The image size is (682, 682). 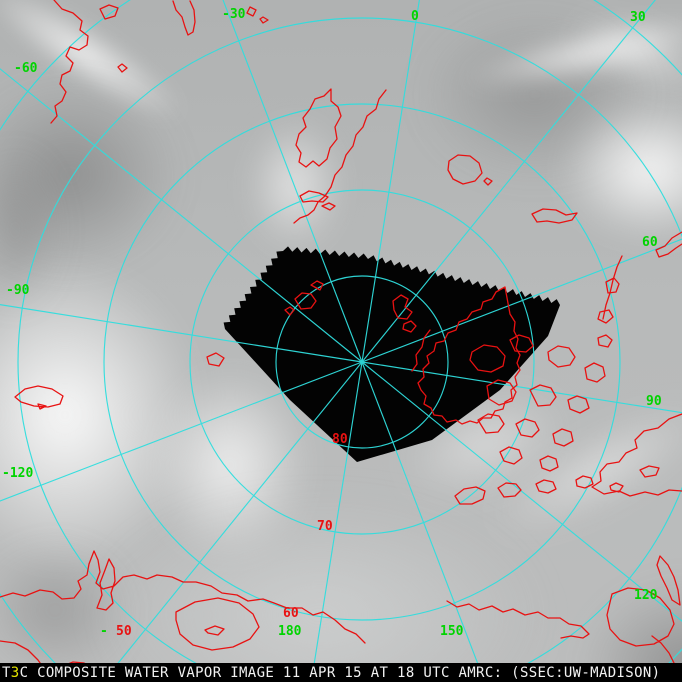 What do you see at coordinates (159, 62) in the screenshot?
I see `coastline-top-left` at bounding box center [159, 62].